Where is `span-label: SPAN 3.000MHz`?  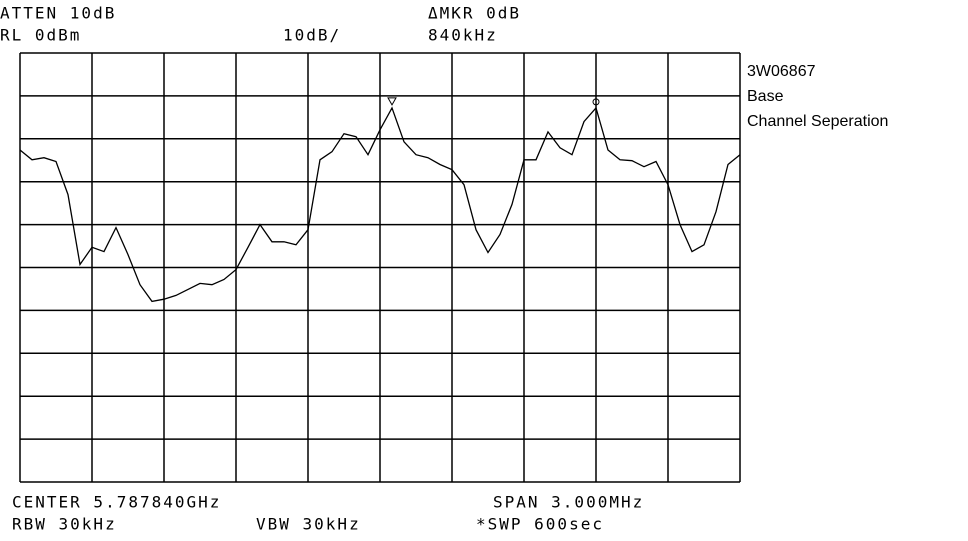 span-label: SPAN 3.000MHz is located at coordinates (568, 502).